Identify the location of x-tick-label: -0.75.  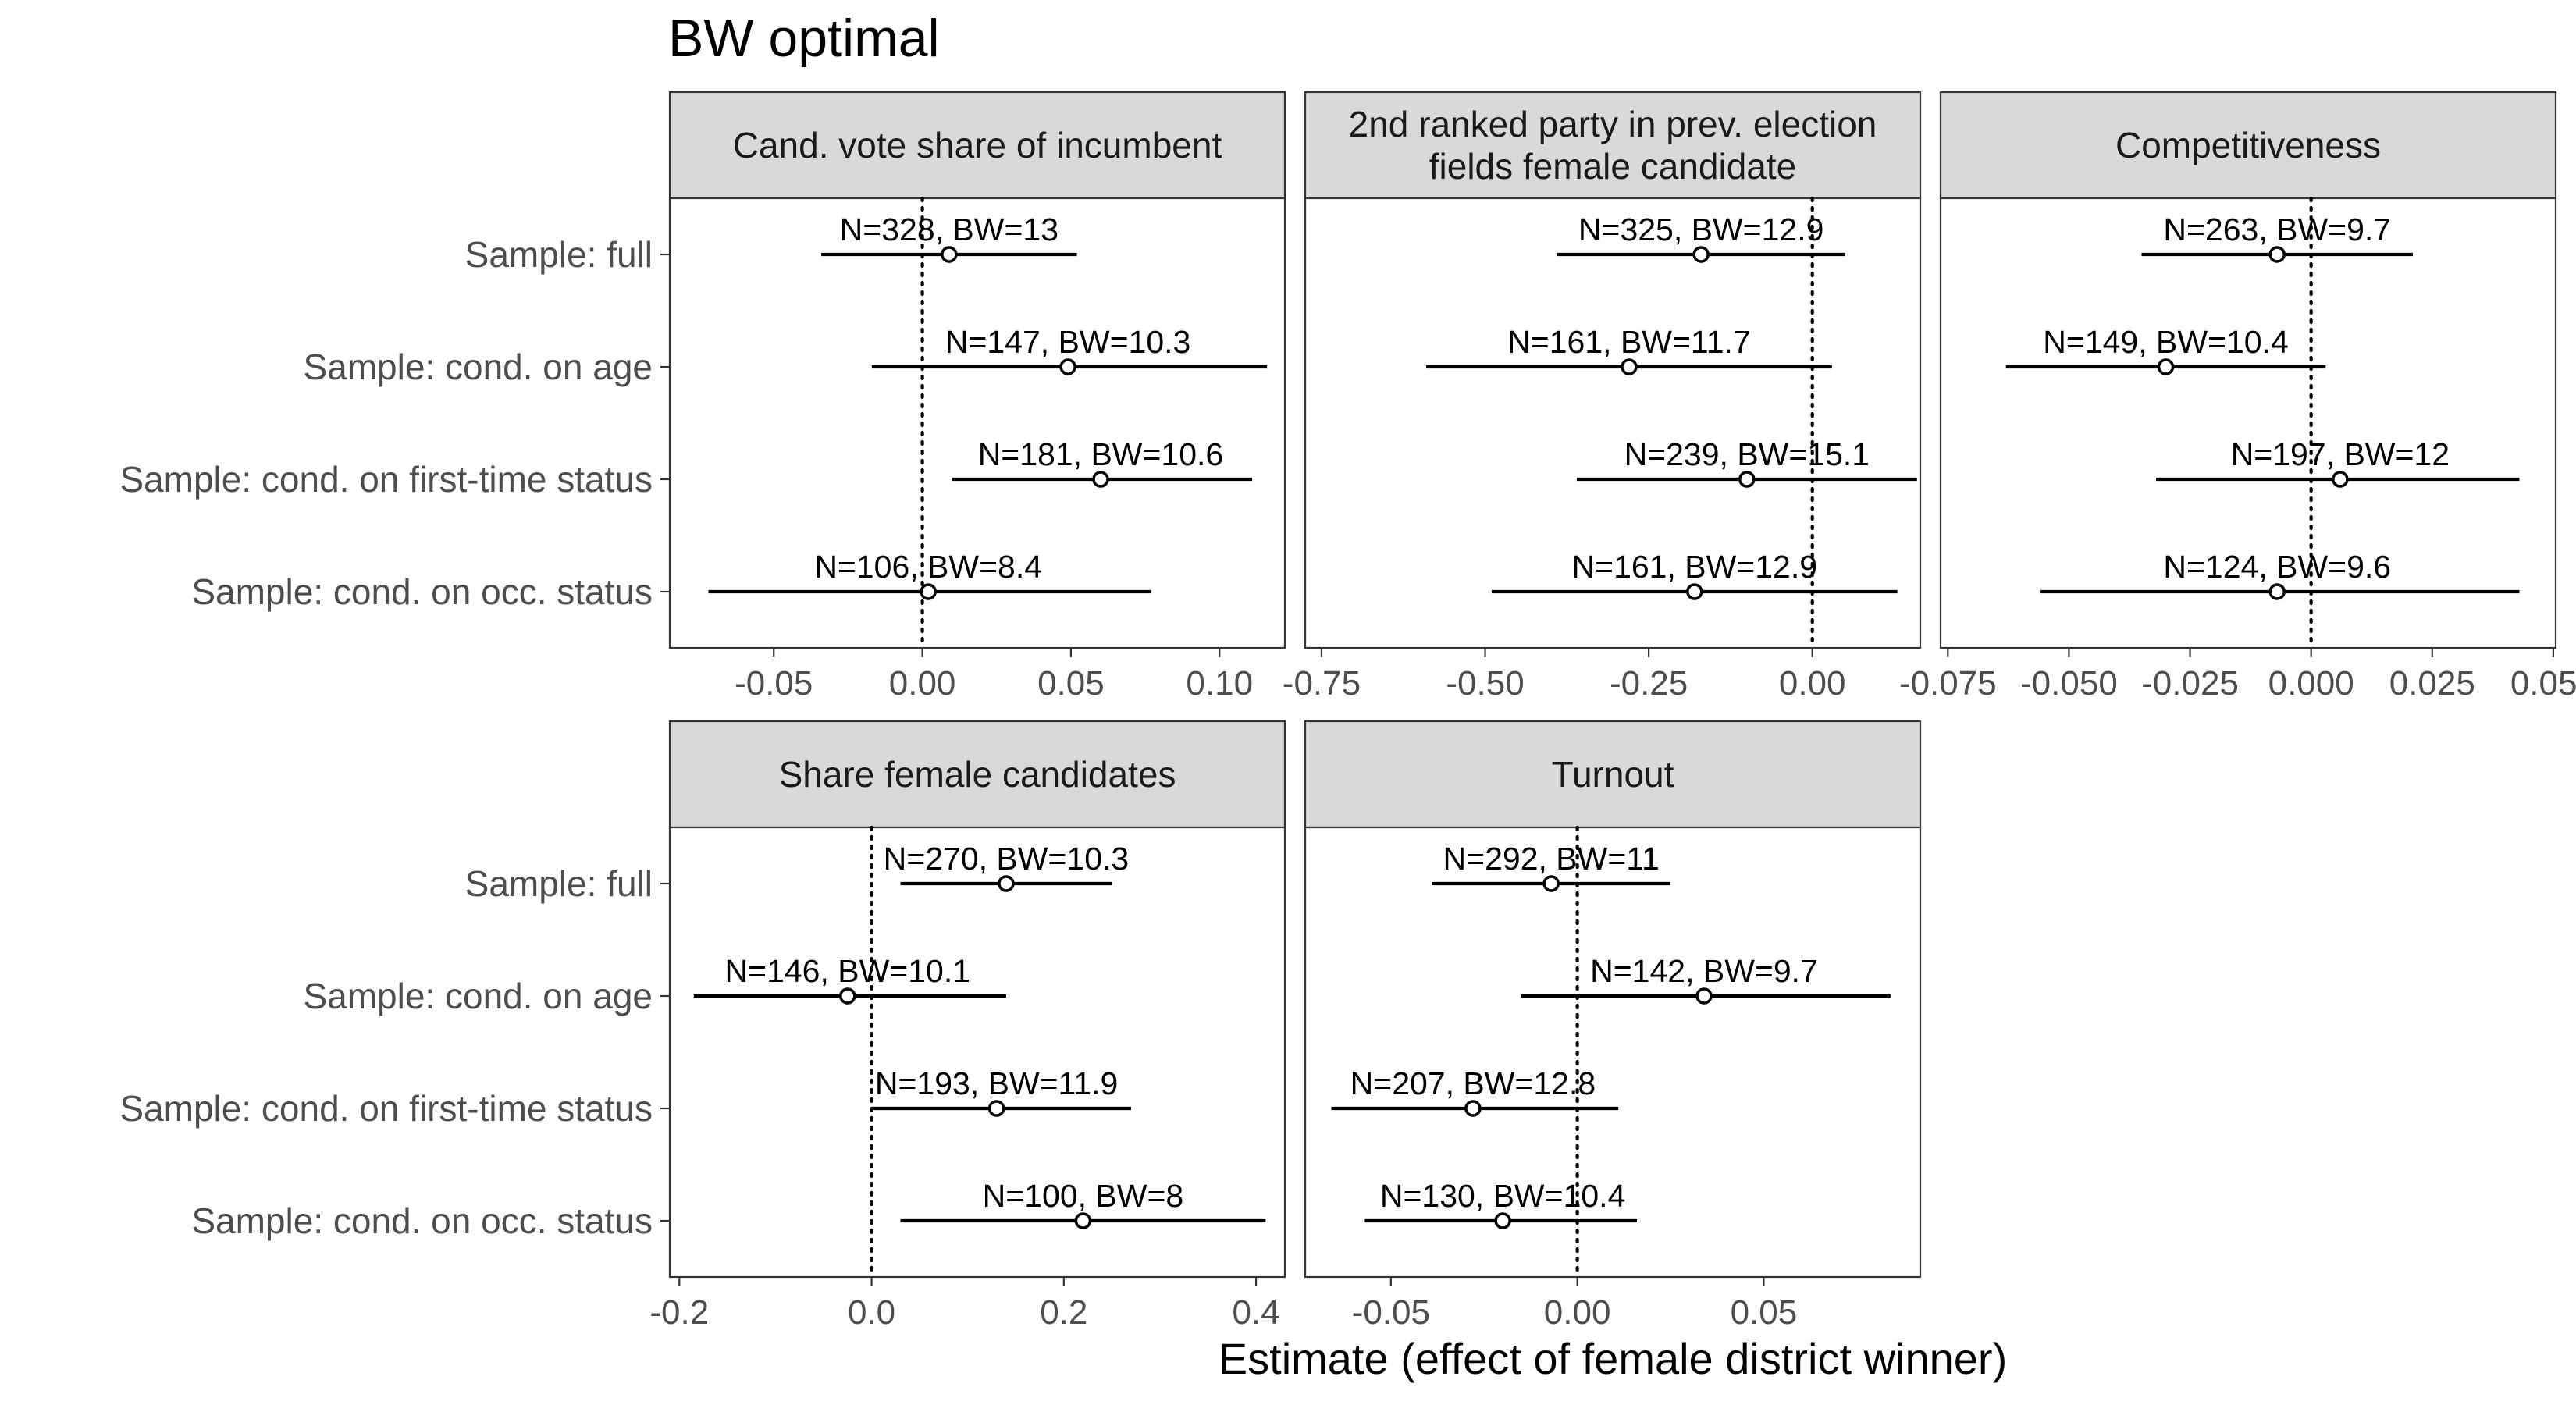
(1322, 683).